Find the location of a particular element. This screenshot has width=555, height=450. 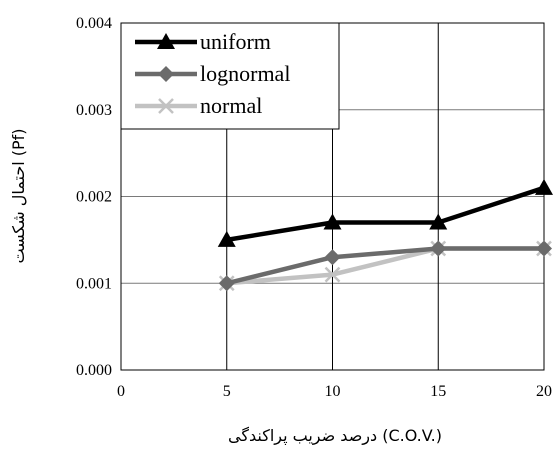

legend-item-lognormal: lognormal is located at coordinates (212, 73).